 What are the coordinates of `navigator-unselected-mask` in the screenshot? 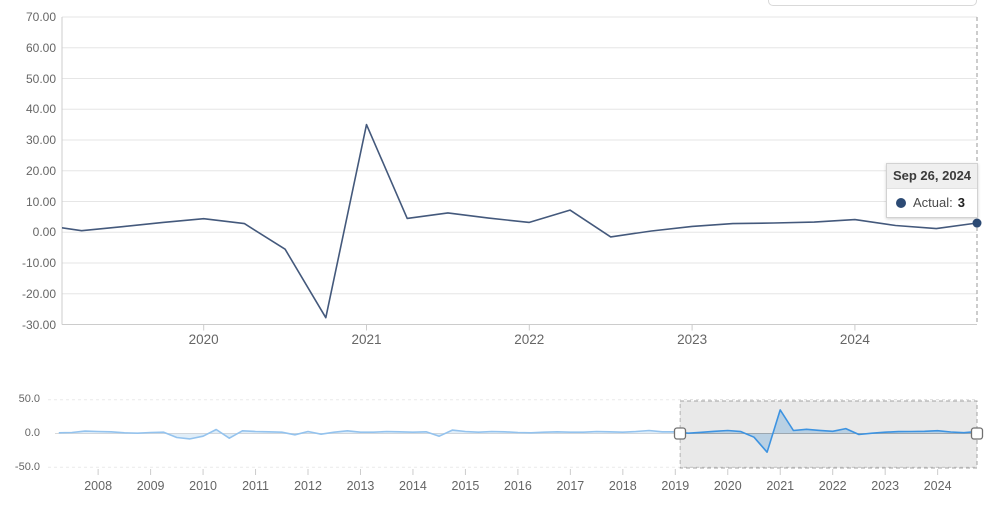 It's located at (364, 434).